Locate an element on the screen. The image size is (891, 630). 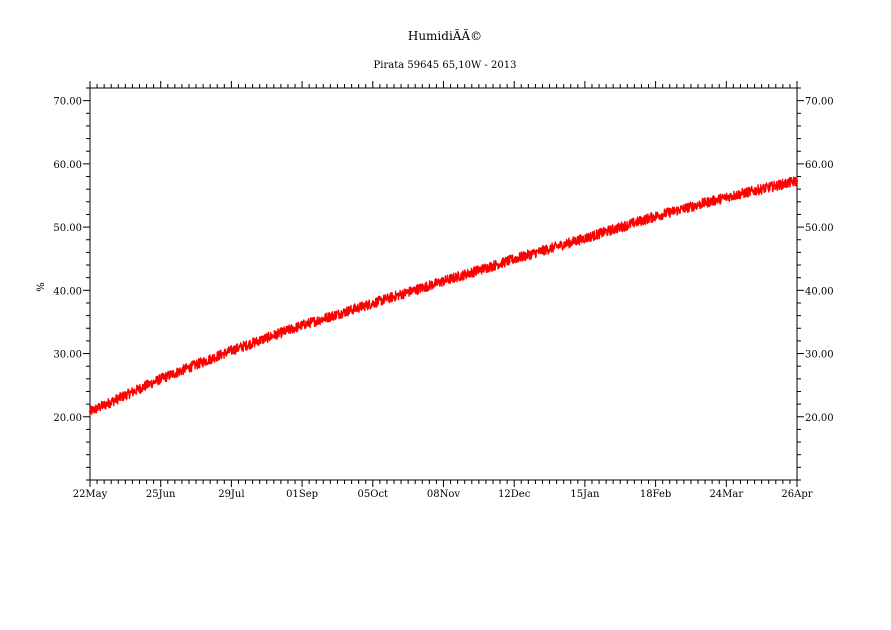
y-tick-labels-right: 20.00 30.00 40.00 50.00 60.00 70.00 is located at coordinates (819, 260).